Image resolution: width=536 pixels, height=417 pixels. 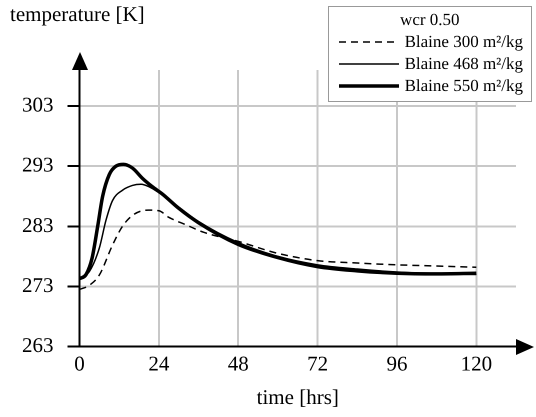 I want to click on x-tick-label: 120, so click(x=476, y=364).